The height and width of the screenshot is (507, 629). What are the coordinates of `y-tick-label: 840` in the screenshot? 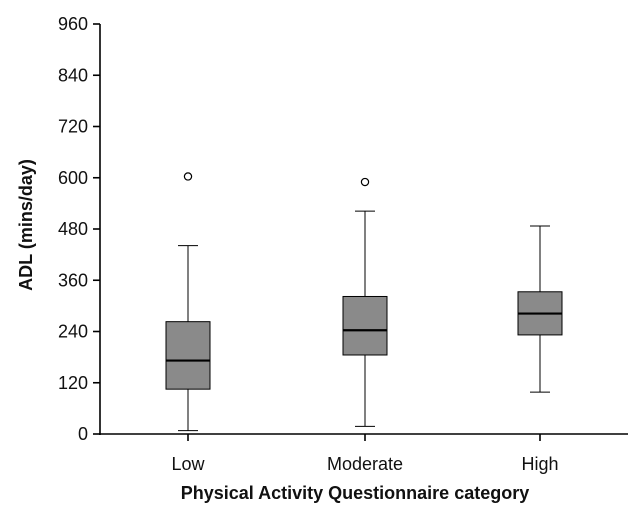 It's located at (73, 75).